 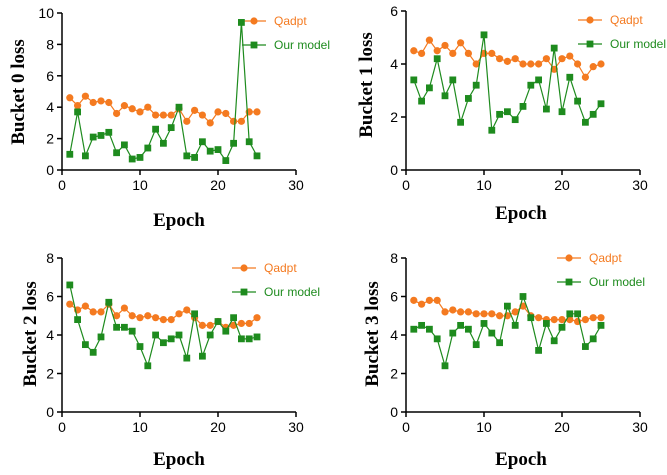 I want to click on x-tick-label: 10, so click(x=484, y=185).